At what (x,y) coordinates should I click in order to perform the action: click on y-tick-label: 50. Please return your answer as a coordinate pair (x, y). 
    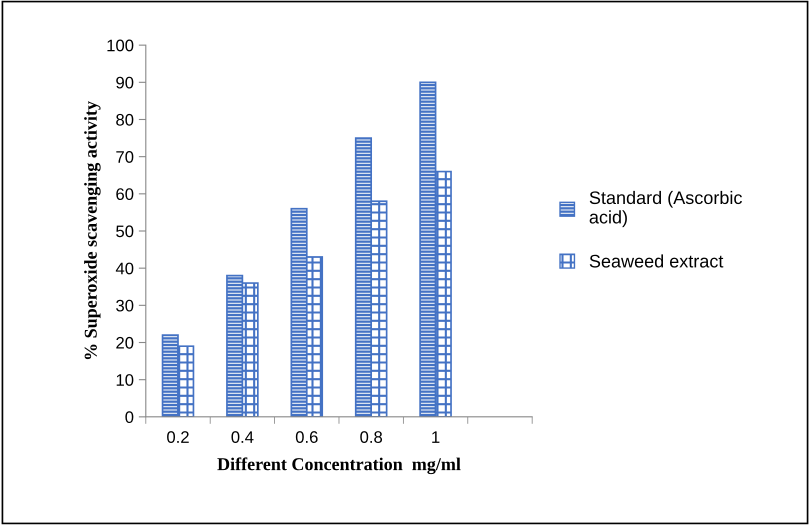
    Looking at the image, I should click on (125, 231).